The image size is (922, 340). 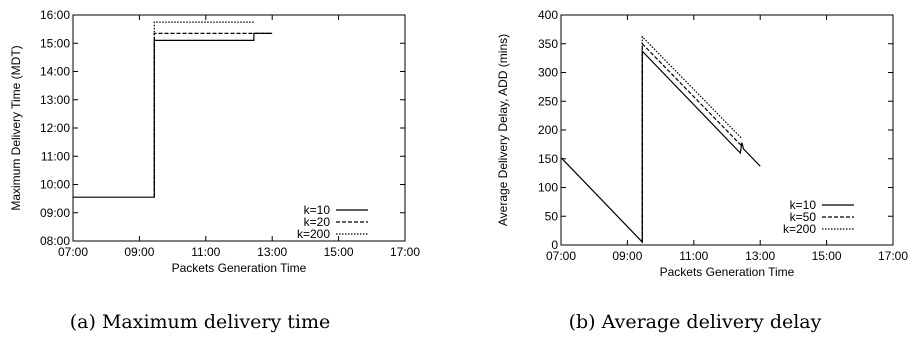 I want to click on figure-caption: (b) Average delivery delay, so click(x=695, y=322).